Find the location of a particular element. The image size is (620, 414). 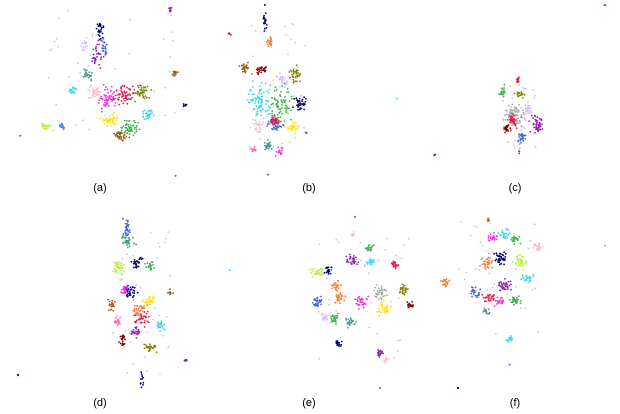

panel-d-points is located at coordinates (124, 303).